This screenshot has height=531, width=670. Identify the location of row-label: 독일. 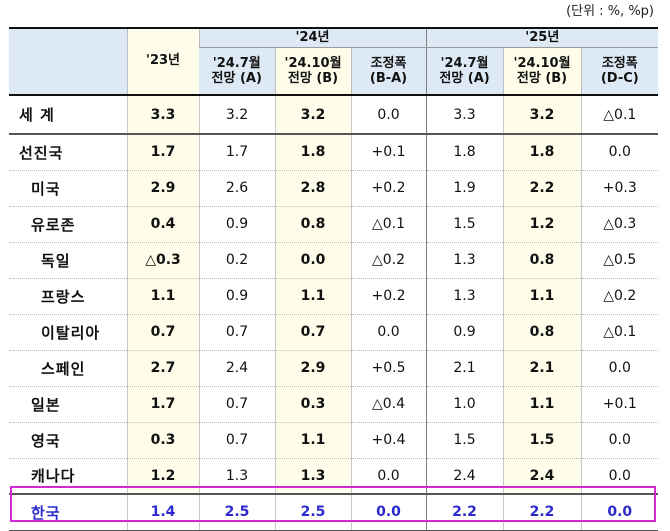
(68, 259).